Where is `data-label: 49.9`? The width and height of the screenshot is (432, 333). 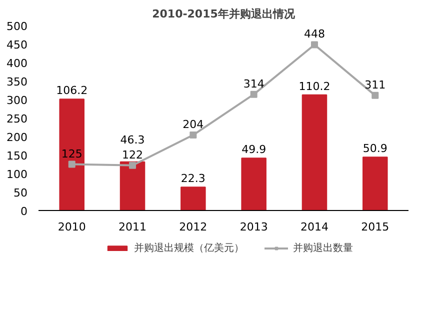
data-label: 49.9 is located at coordinates (254, 149).